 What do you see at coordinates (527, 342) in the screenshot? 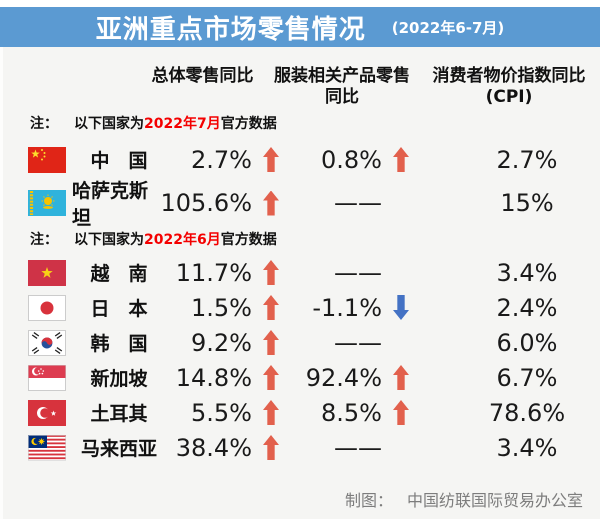
I see `cpi-value: 6.0%` at bounding box center [527, 342].